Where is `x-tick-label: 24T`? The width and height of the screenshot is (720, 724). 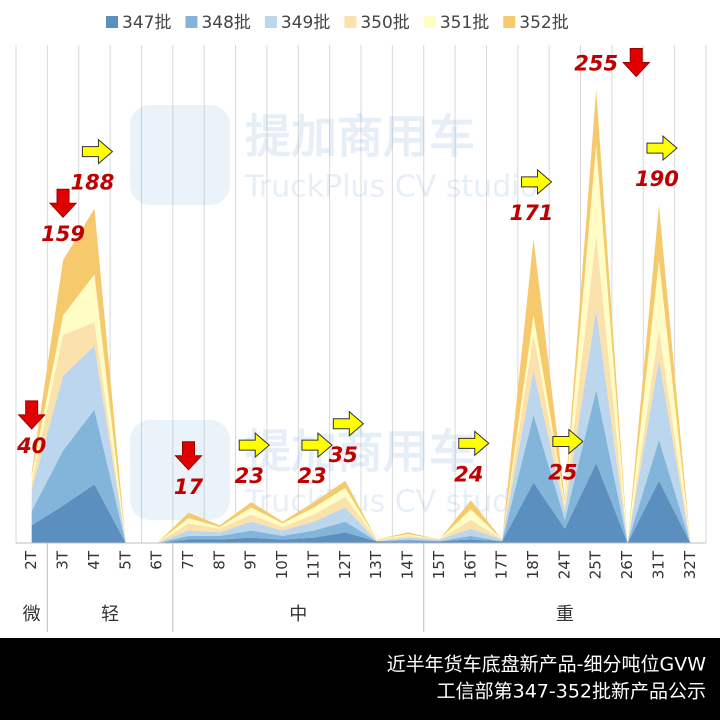
x-tick-label: 24T is located at coordinates (564, 564).